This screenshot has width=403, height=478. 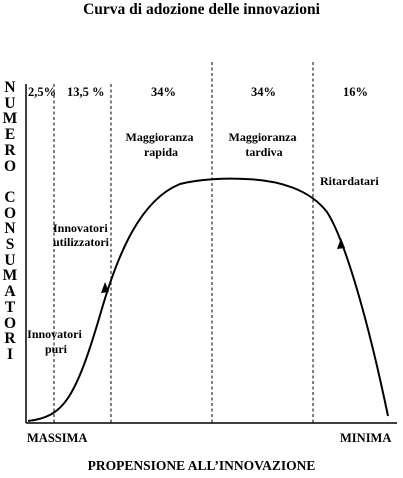 I want to click on segment-percent: 2,5%, so click(x=42, y=92).